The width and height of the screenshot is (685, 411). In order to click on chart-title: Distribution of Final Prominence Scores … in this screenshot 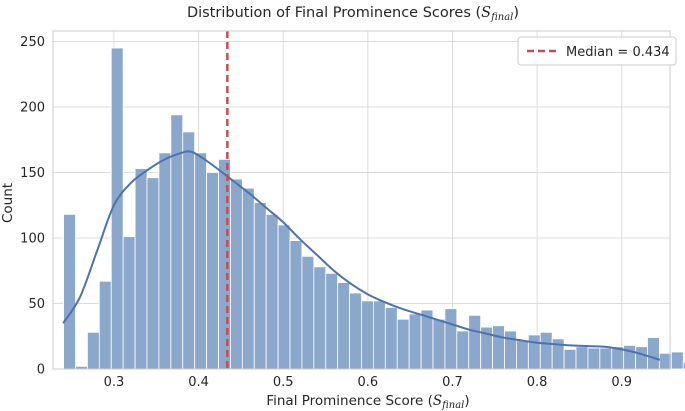, I will do `click(353, 14)`.